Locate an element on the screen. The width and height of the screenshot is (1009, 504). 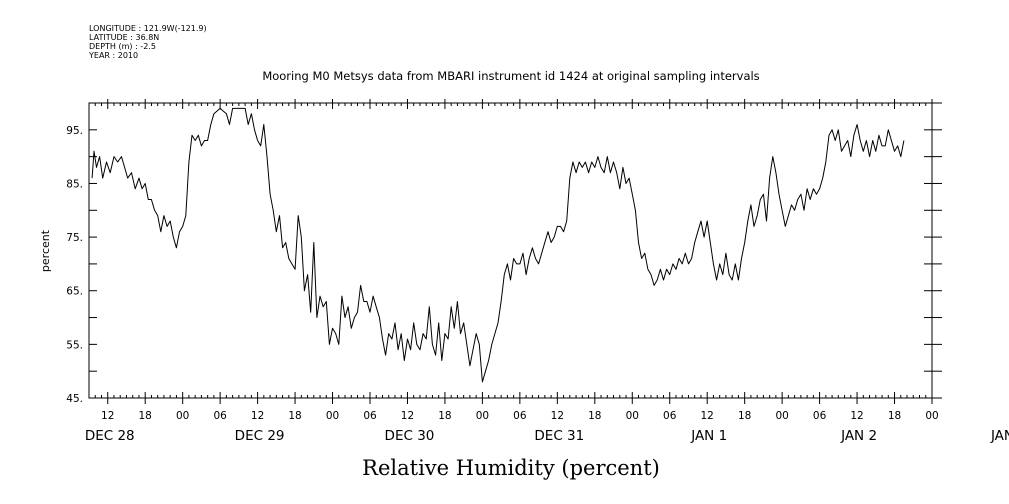
y-tick-label: 95. is located at coordinates (74, 131).